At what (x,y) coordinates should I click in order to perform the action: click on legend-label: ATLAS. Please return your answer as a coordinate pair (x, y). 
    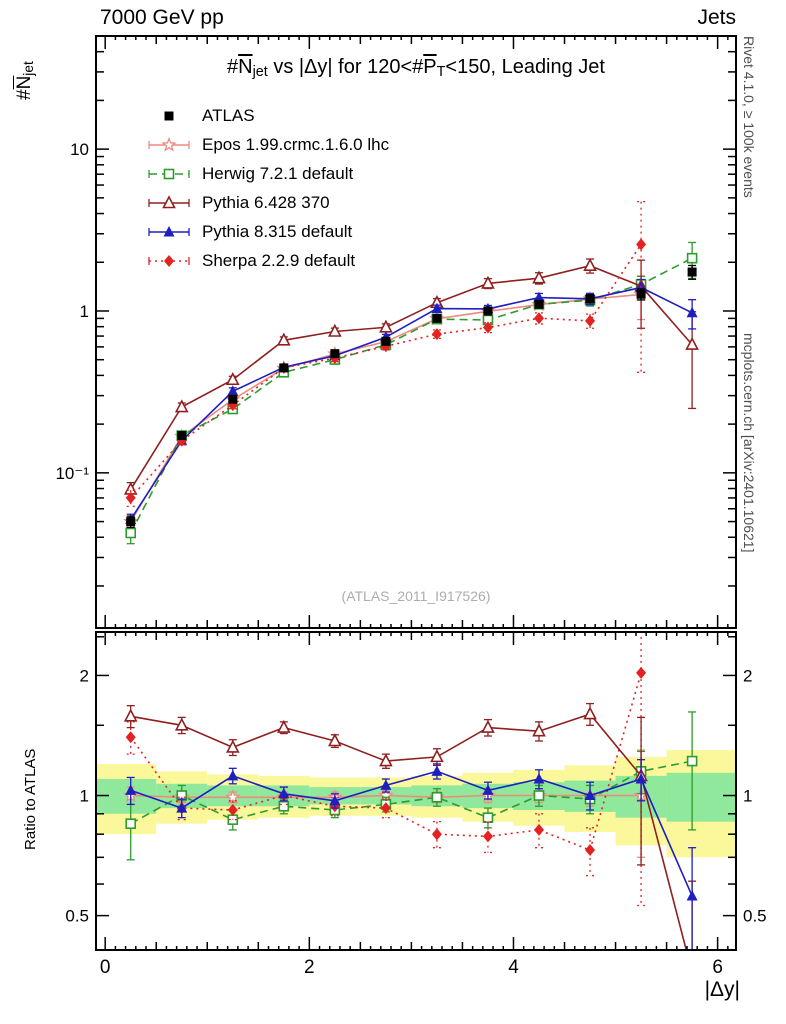
    Looking at the image, I should click on (228, 115).